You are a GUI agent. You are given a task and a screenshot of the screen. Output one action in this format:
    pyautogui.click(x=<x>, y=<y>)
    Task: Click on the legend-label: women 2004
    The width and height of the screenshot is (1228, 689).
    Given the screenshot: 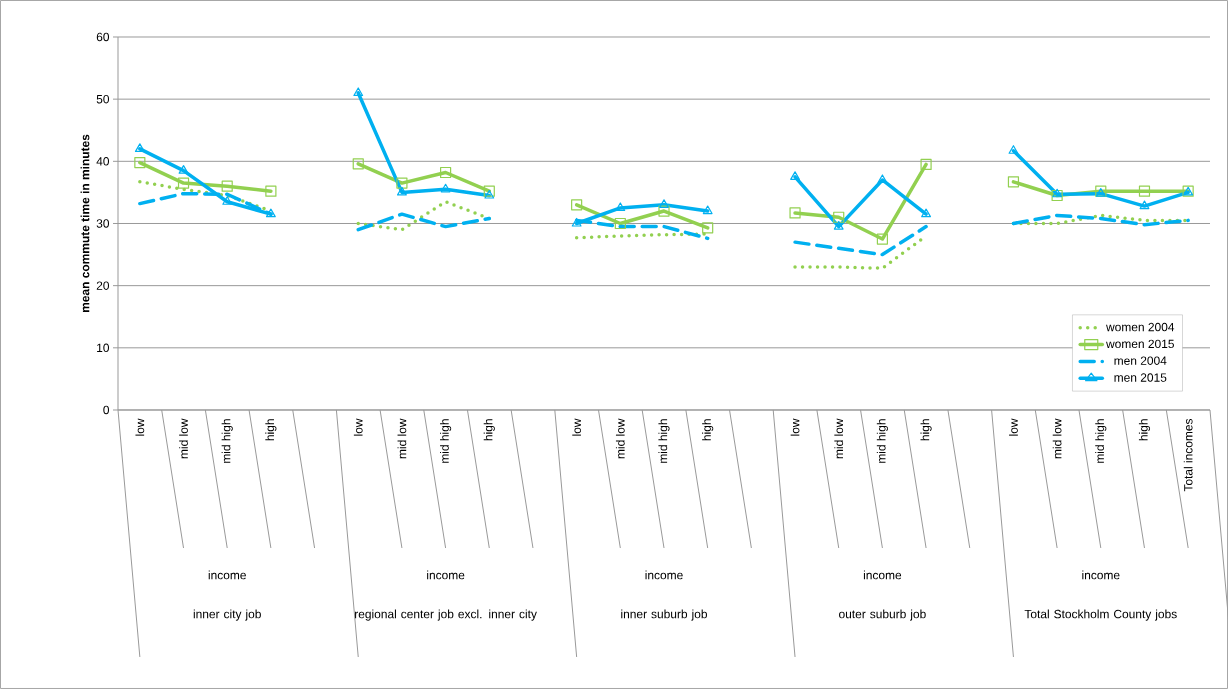 What is the action you would take?
    pyautogui.click(x=1140, y=327)
    